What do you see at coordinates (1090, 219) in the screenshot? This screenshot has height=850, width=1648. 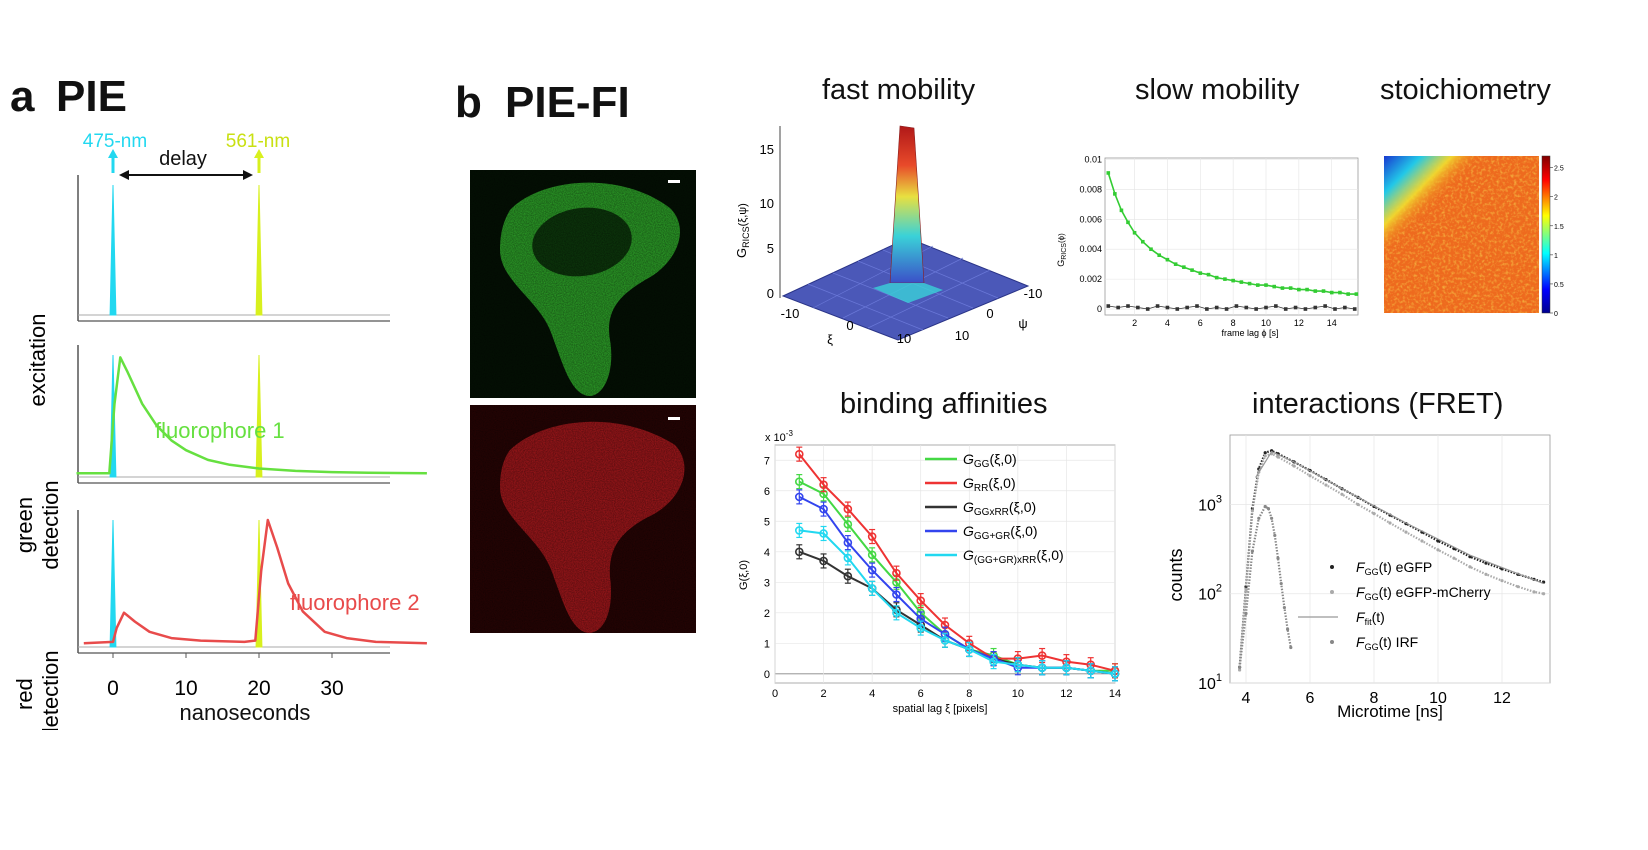 I see `slow-ytick-3: 0.006` at bounding box center [1090, 219].